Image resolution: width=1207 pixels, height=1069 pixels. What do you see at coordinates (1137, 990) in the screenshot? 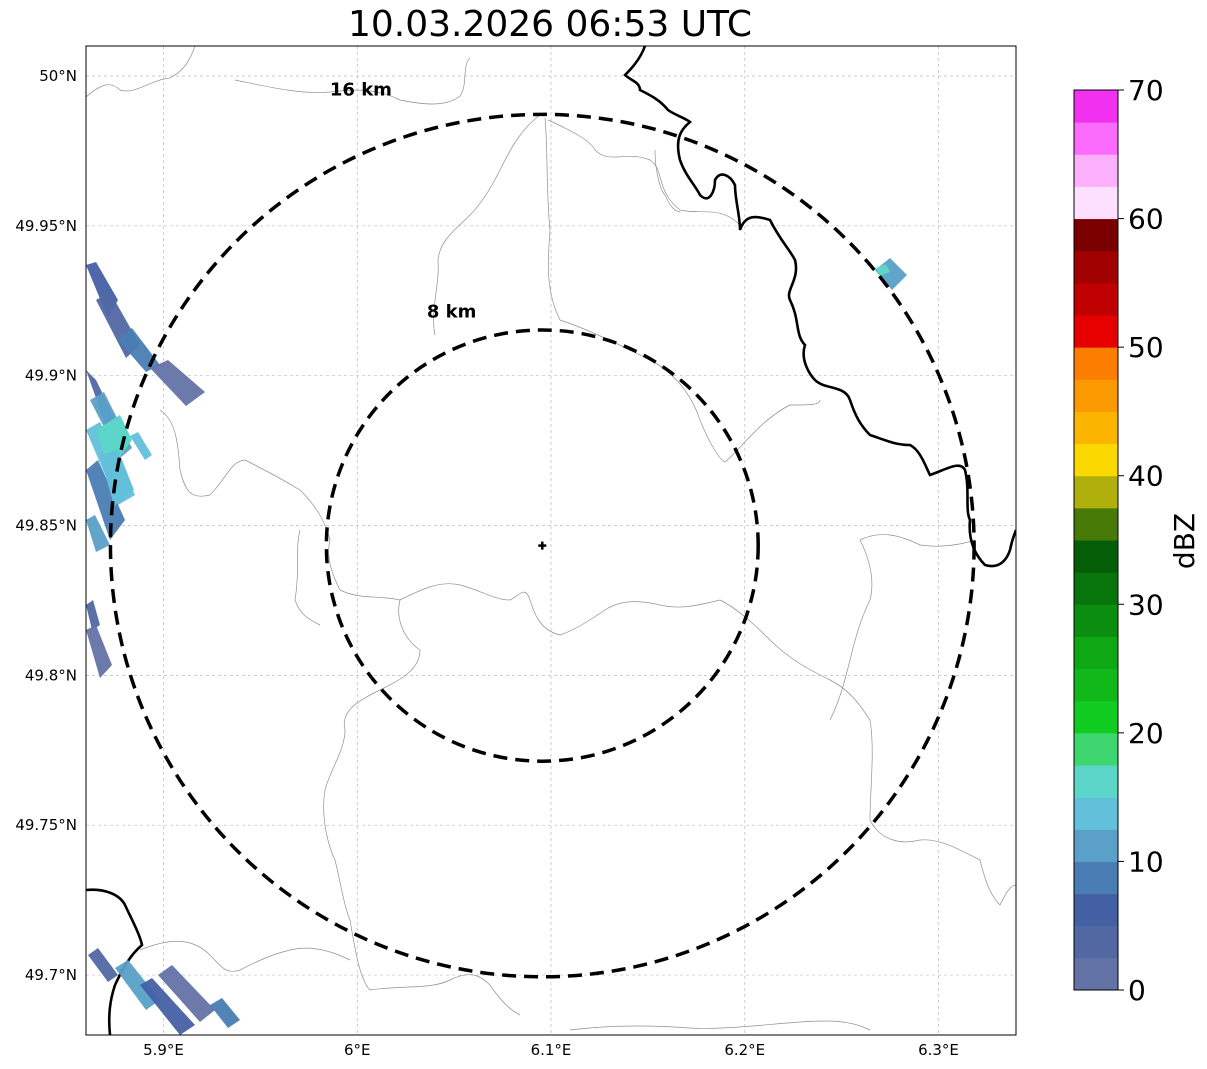
I see `colorbar-tick-label: 0` at bounding box center [1137, 990].